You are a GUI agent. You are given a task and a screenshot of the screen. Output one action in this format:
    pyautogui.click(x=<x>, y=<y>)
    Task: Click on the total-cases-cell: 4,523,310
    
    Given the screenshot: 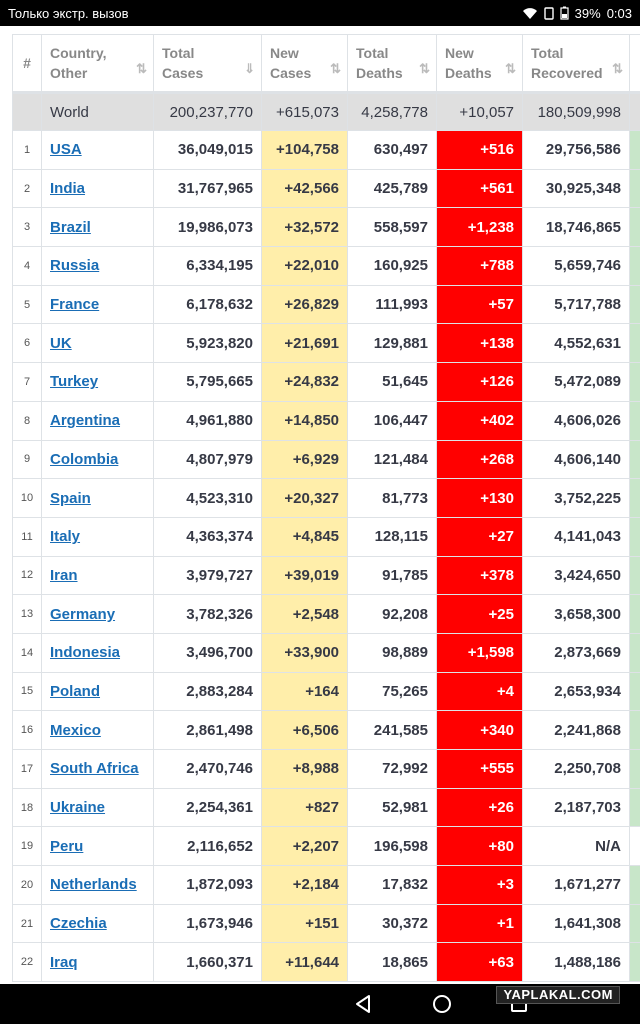 What is the action you would take?
    pyautogui.click(x=207, y=498)
    